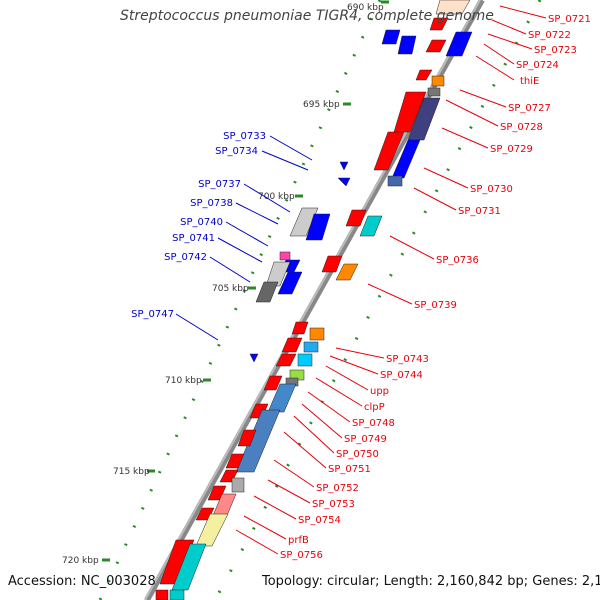 Image resolution: width=600 pixels, height=600 pixels. I want to click on label-SP-0730: SP_0730, so click(491, 189).